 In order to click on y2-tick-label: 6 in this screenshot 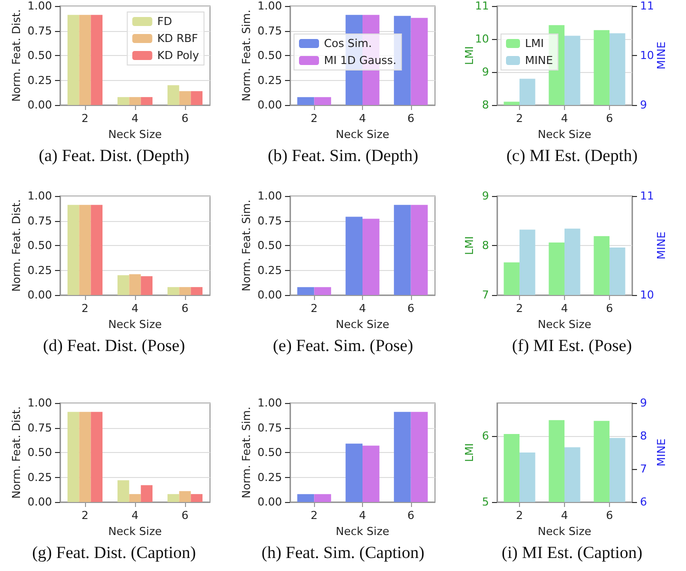, I will do `click(643, 502)`.